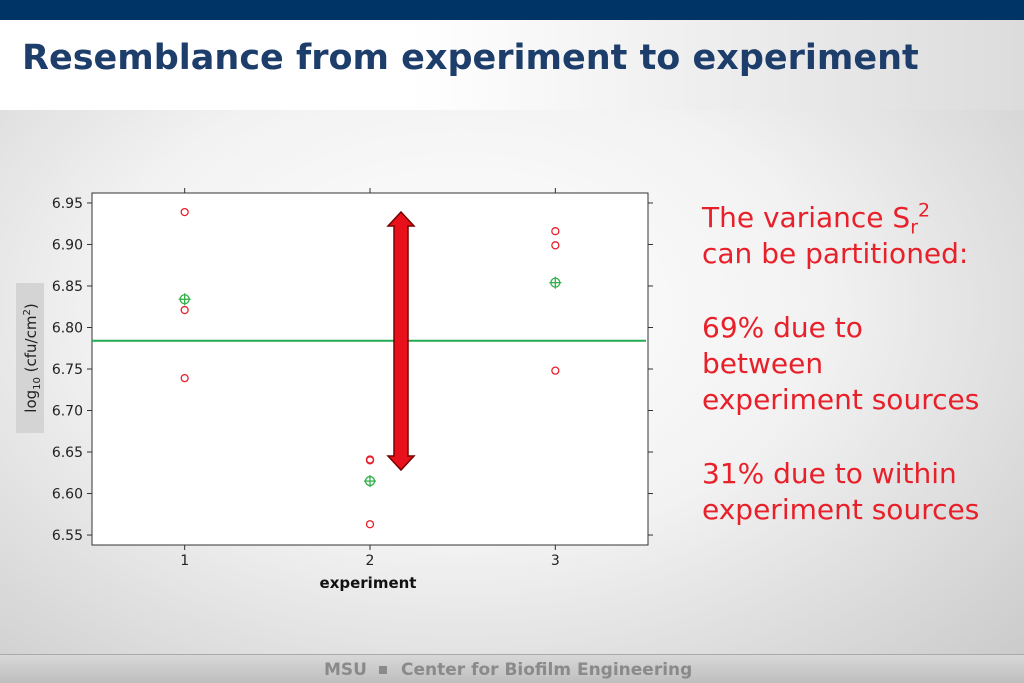 This screenshot has width=1024, height=683. What do you see at coordinates (67, 245) in the screenshot?
I see `y-tick-label: 6.90` at bounding box center [67, 245].